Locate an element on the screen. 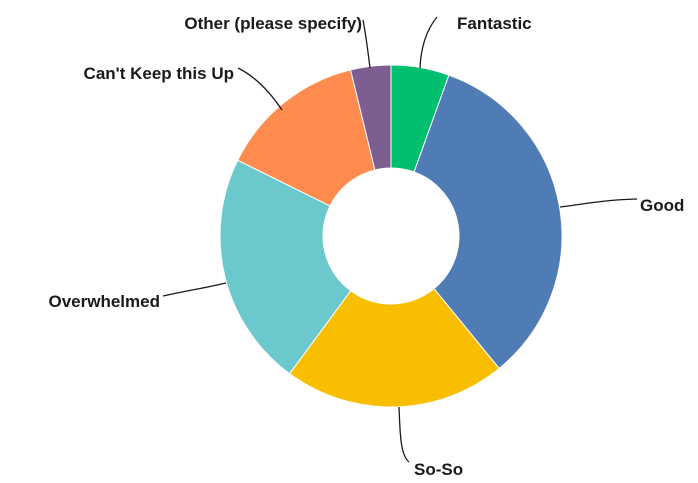 This screenshot has height=483, width=698. slice-can-t-keep-this-up is located at coordinates (306, 138).